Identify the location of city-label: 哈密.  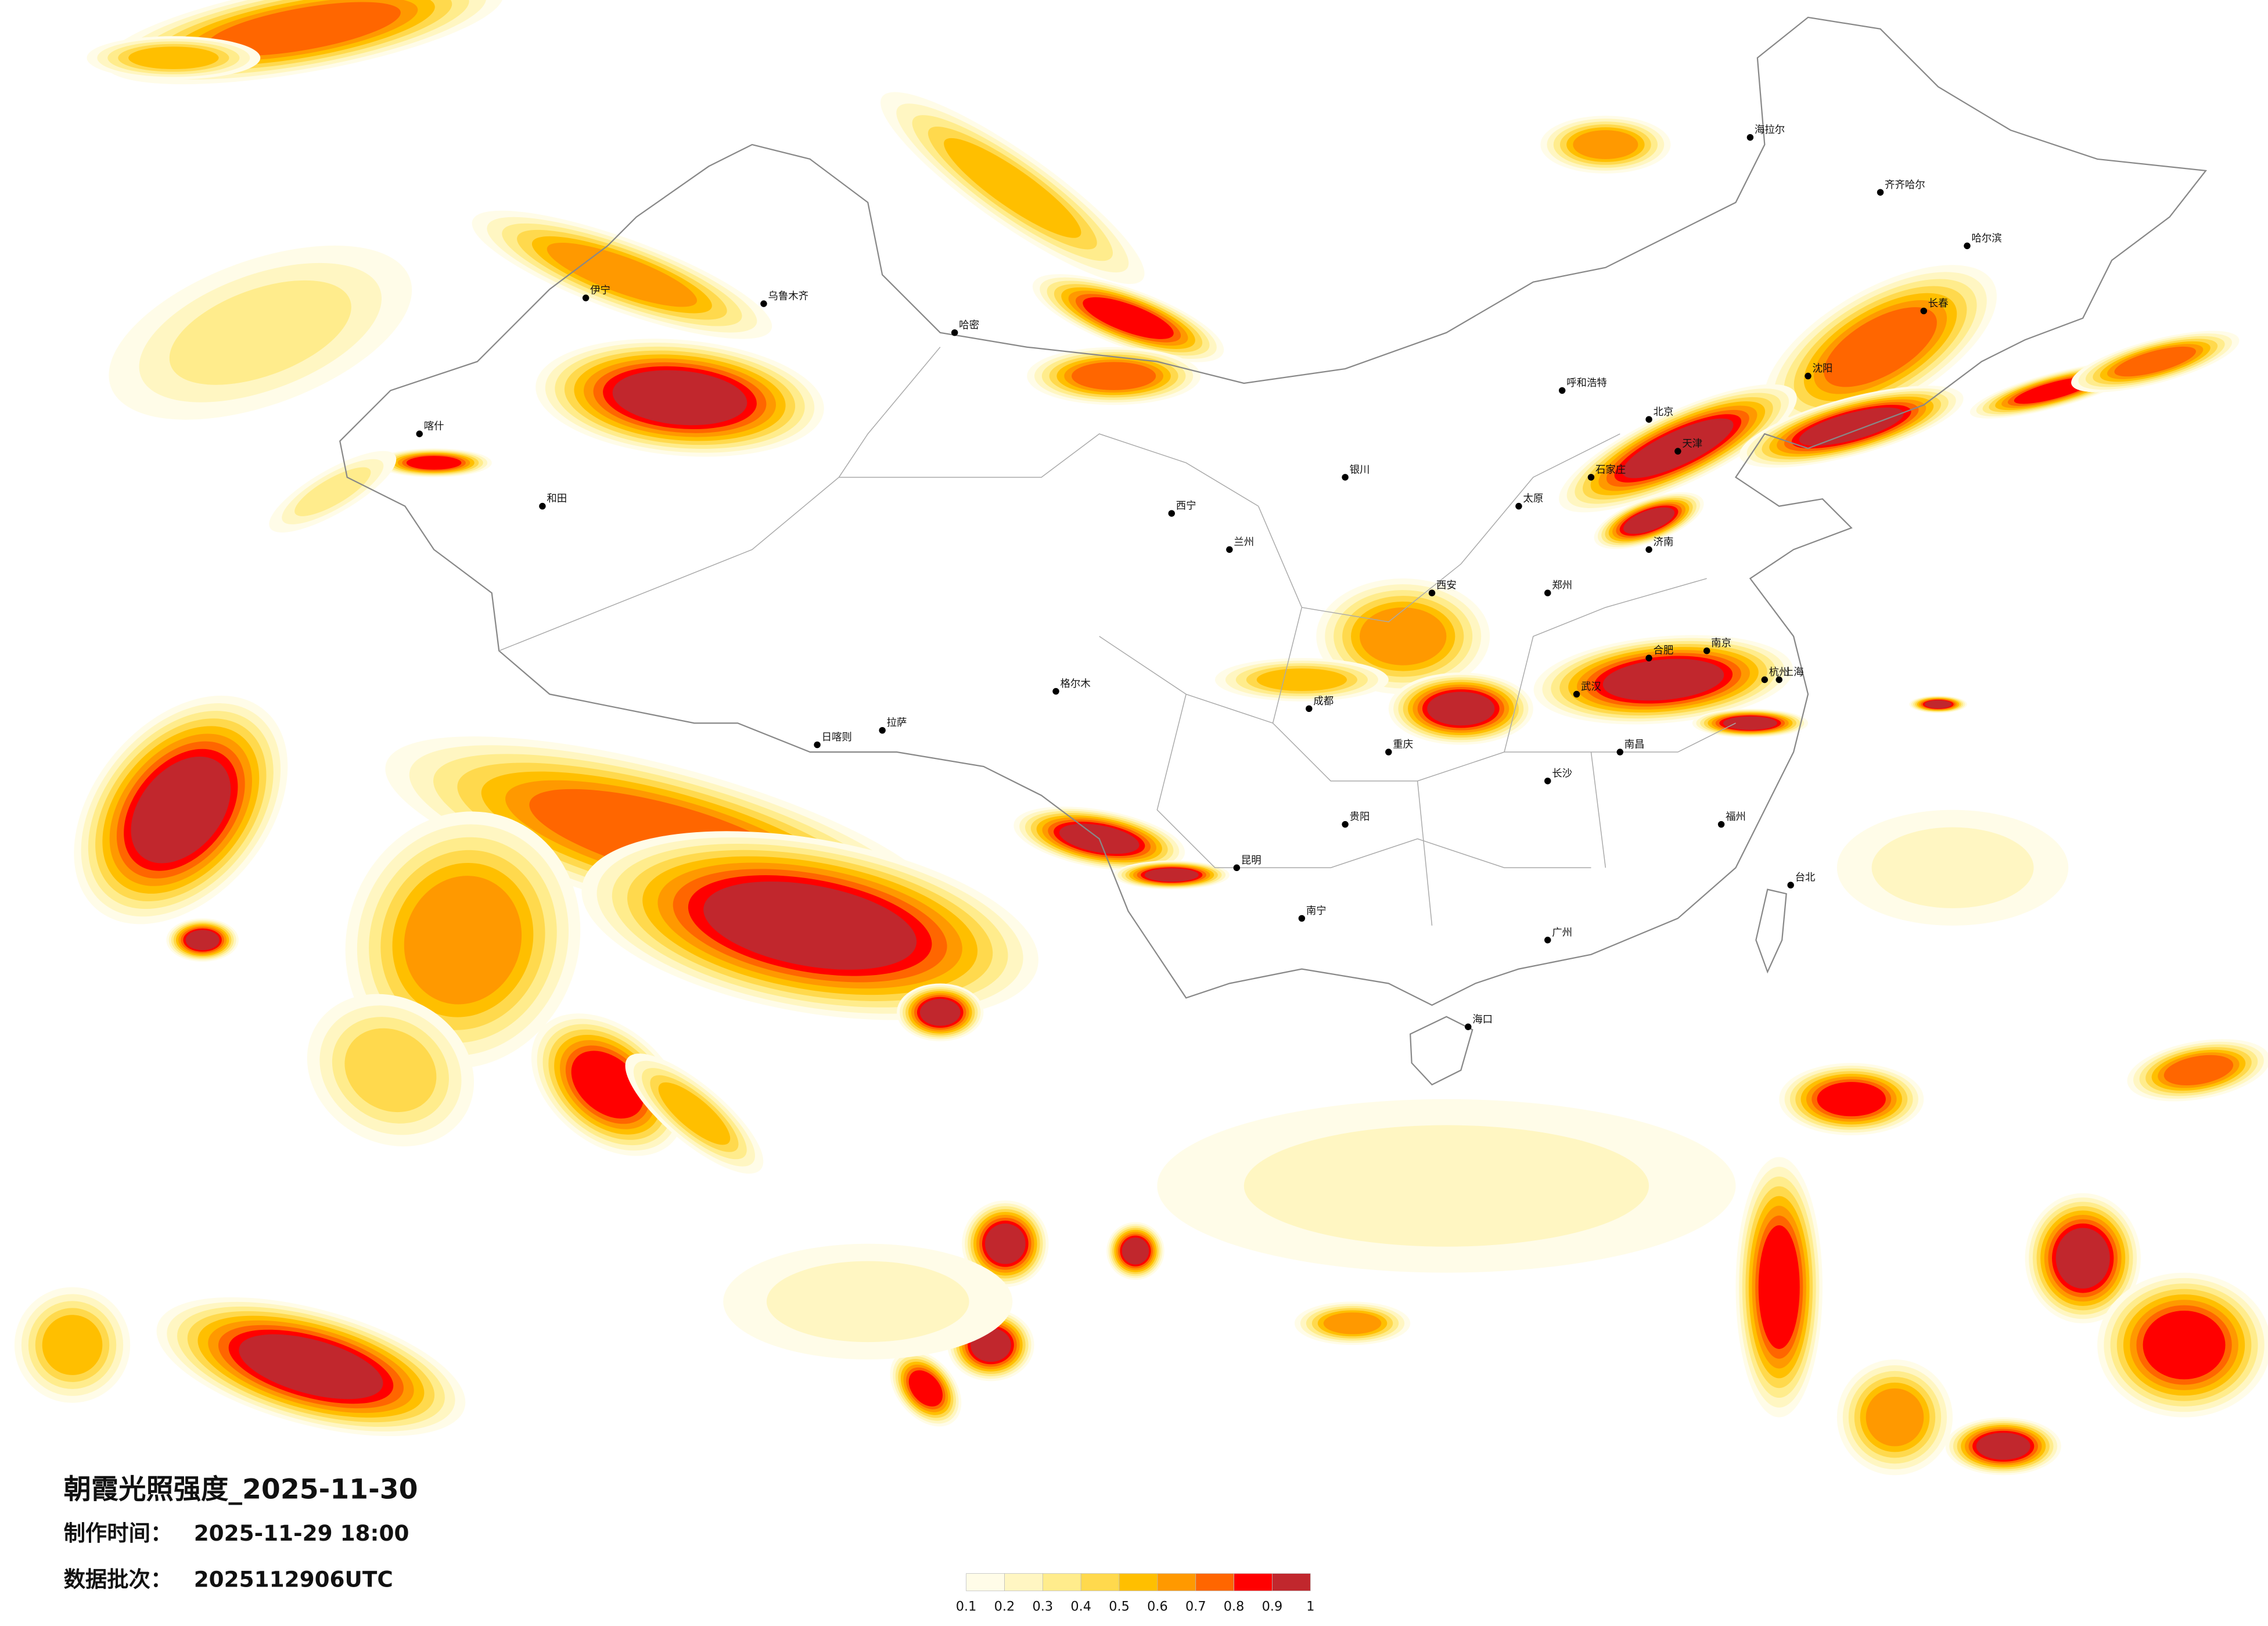
(969, 325).